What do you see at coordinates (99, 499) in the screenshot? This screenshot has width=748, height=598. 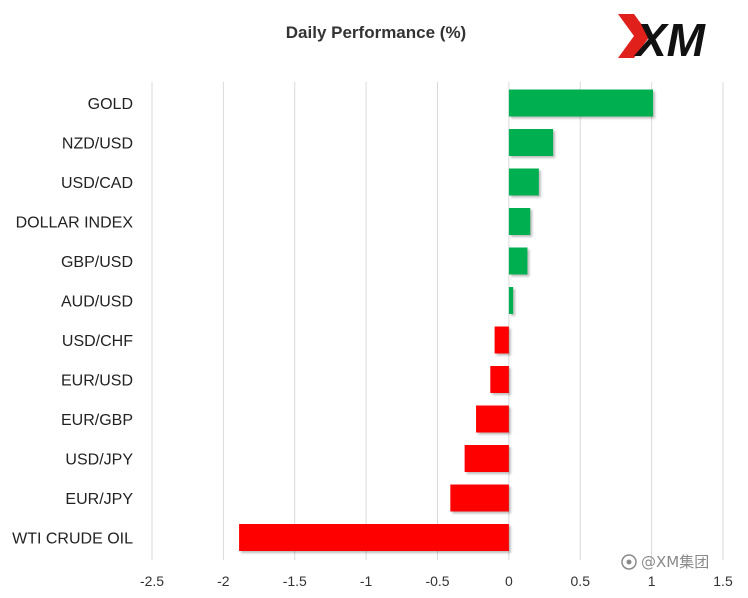 I see `category-label: EUR/JPY` at bounding box center [99, 499].